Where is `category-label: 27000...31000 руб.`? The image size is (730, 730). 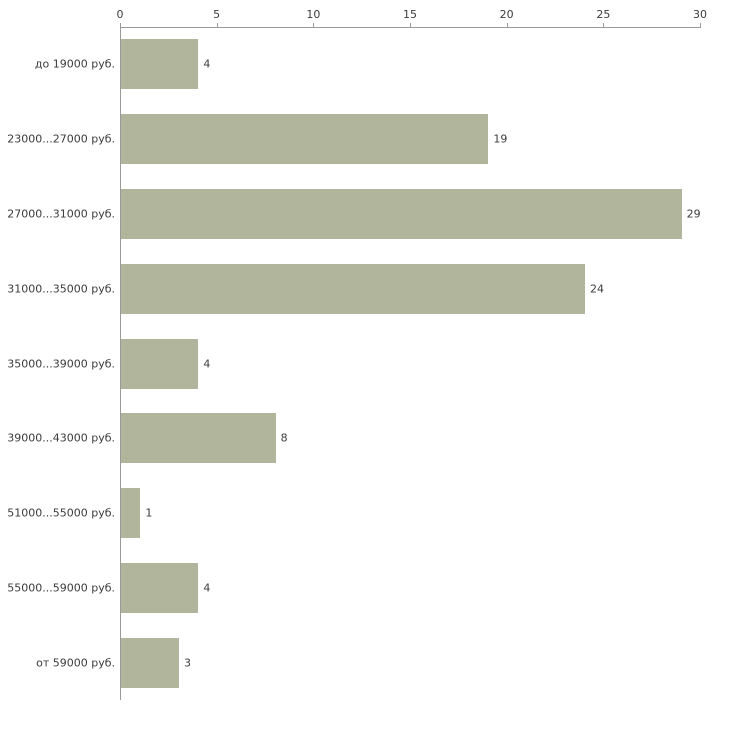 category-label: 27000...31000 руб. is located at coordinates (61, 214).